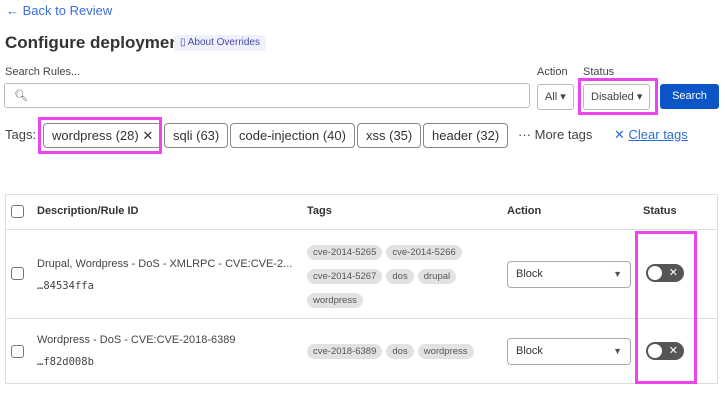  I want to click on book-icon: ▯, so click(184, 42).